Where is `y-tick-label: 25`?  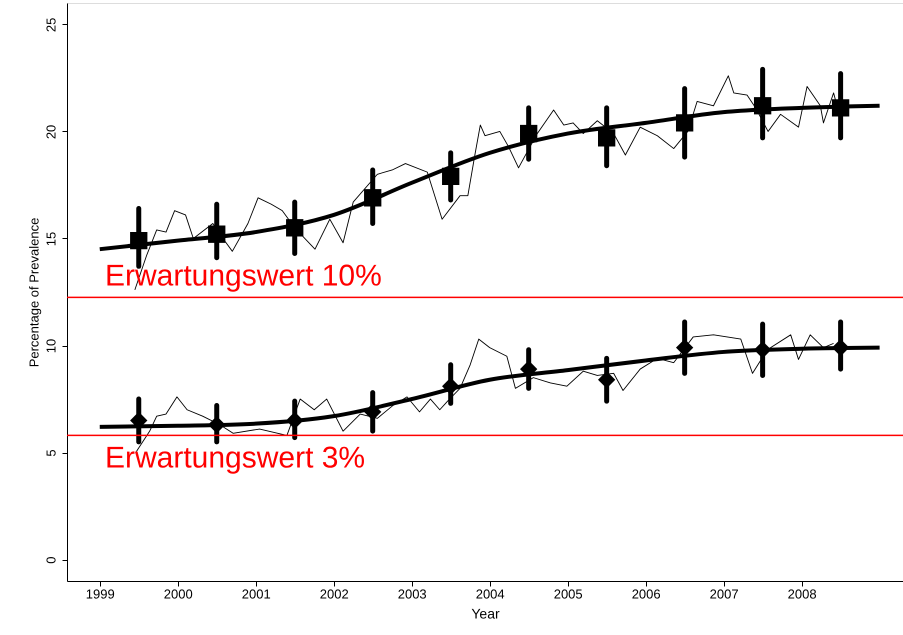 y-tick-label: 25 is located at coordinates (51, 25).